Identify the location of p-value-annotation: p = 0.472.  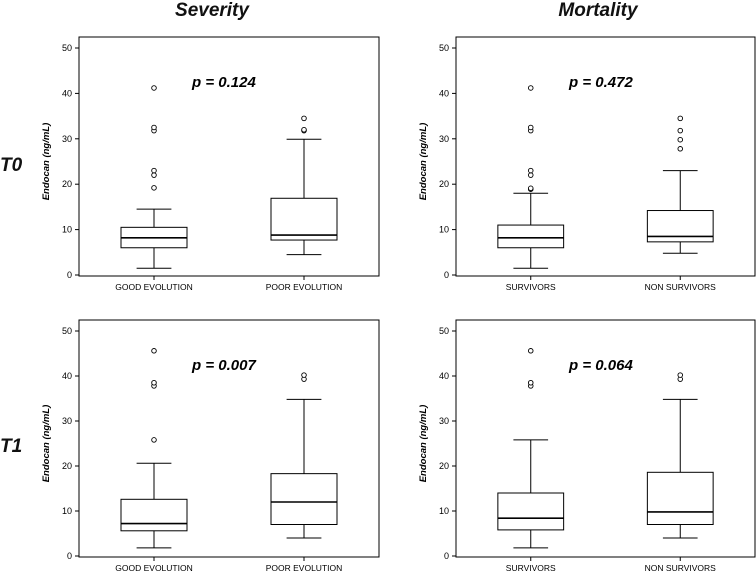
(600, 82).